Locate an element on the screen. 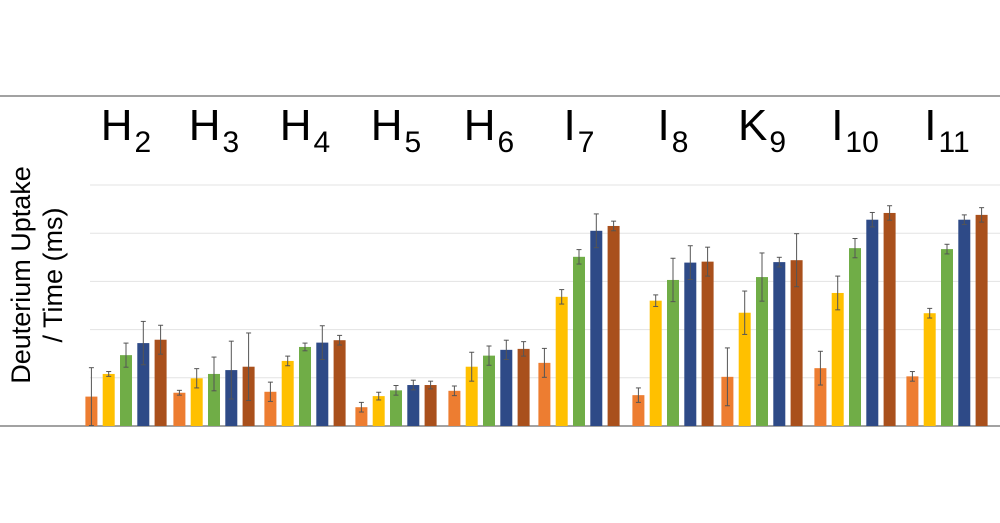  y-axis-label-line-1: Deuterium Uptake is located at coordinates (21, 275).